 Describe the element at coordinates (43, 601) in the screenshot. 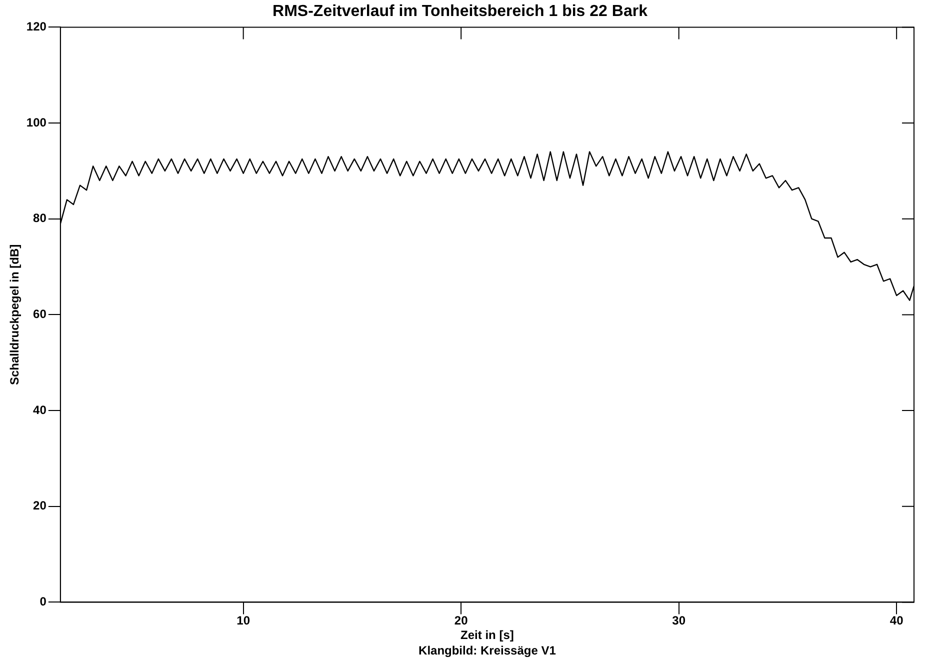

I see `y-tick-label: 0` at that location.